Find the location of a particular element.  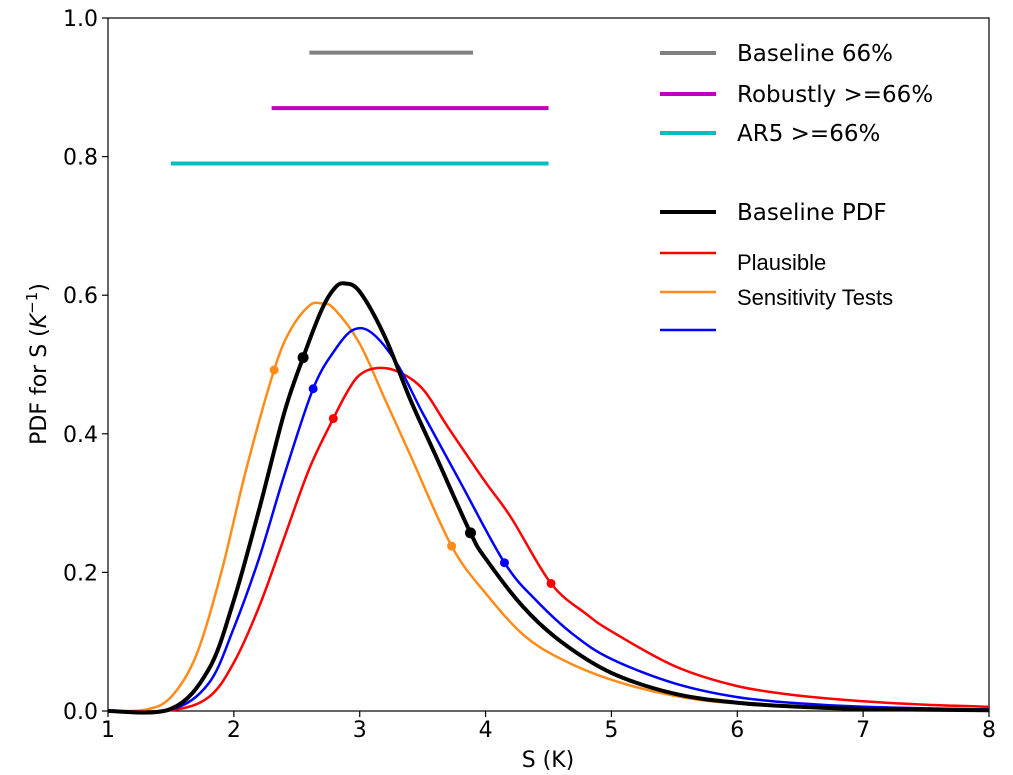

x-tick-label: 2 is located at coordinates (234, 730).